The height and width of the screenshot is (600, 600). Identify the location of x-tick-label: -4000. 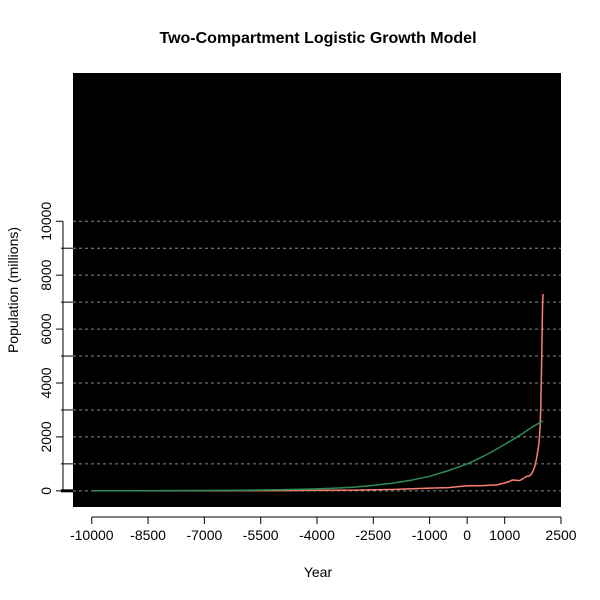
(317, 535).